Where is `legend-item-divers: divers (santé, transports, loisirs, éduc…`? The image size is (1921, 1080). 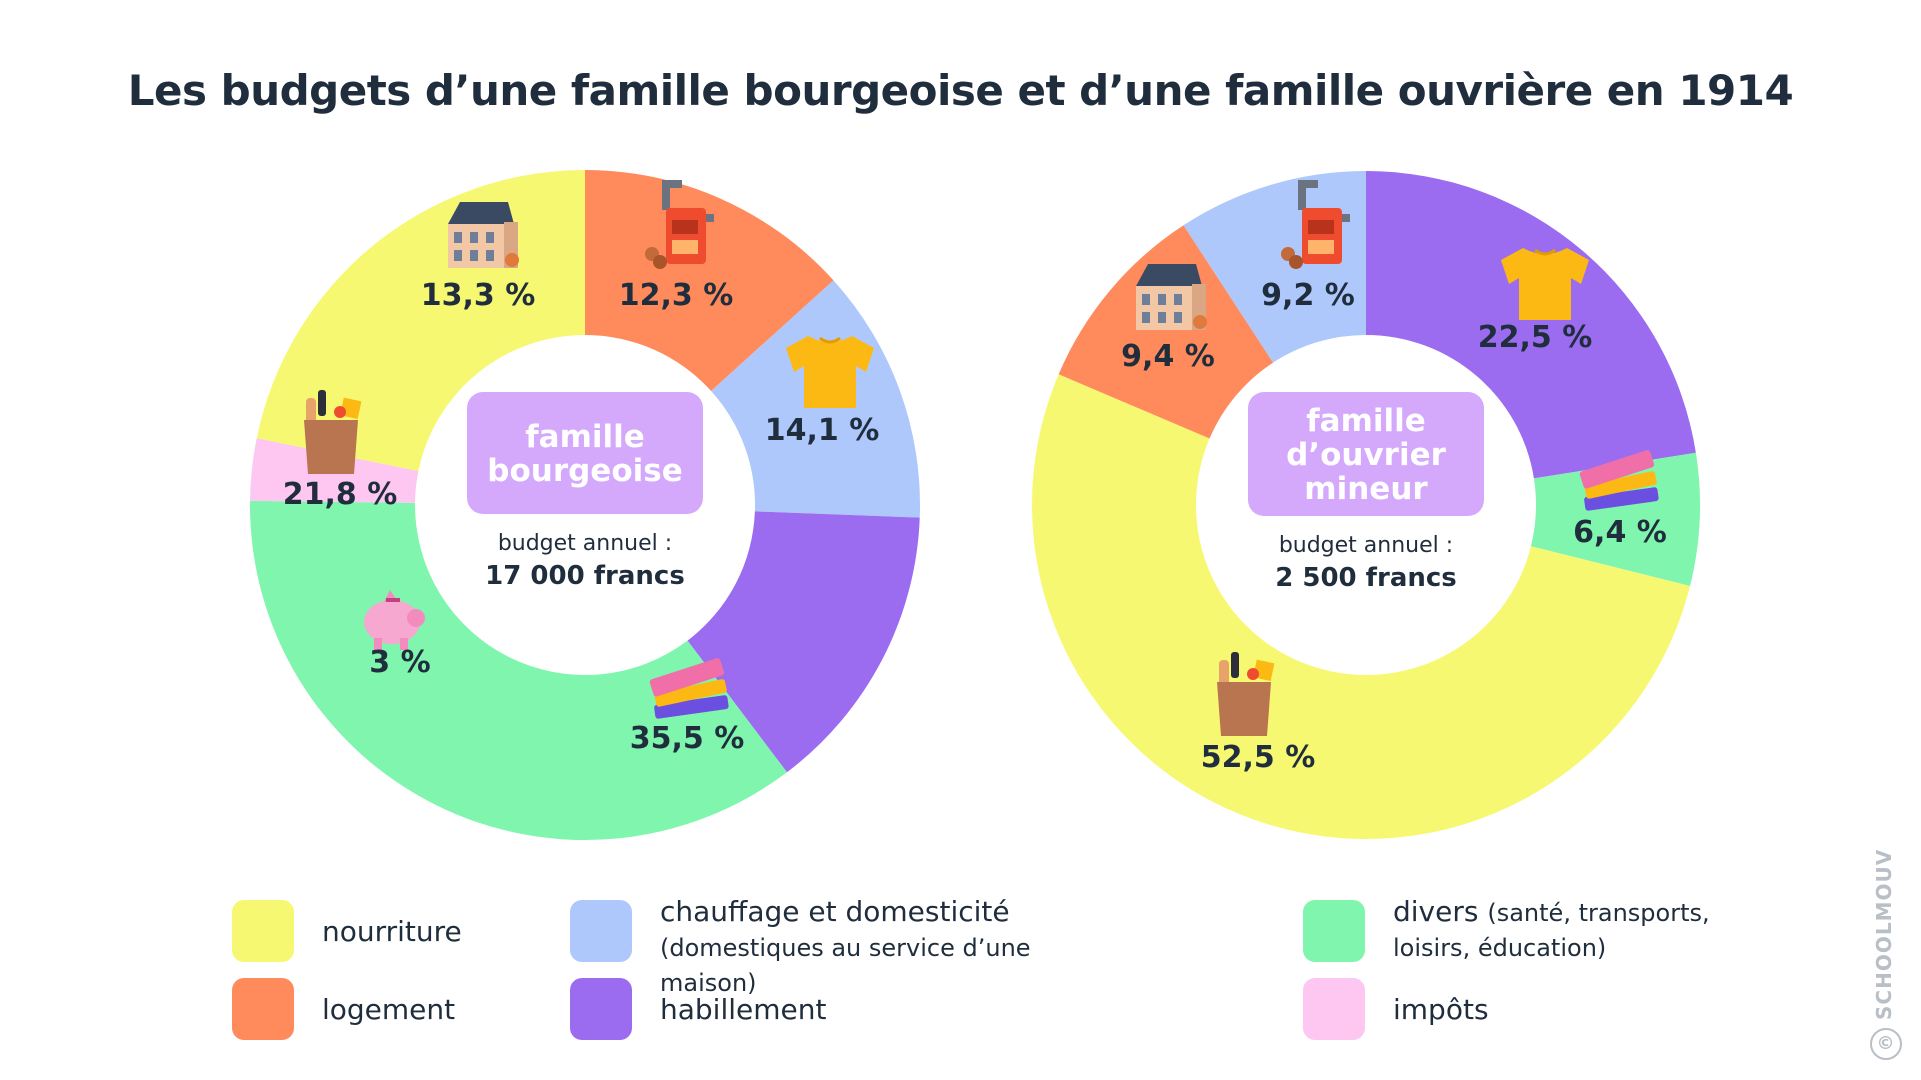
legend-item-divers: divers (santé, transports, loisirs, éduc… is located at coordinates (1518, 929).